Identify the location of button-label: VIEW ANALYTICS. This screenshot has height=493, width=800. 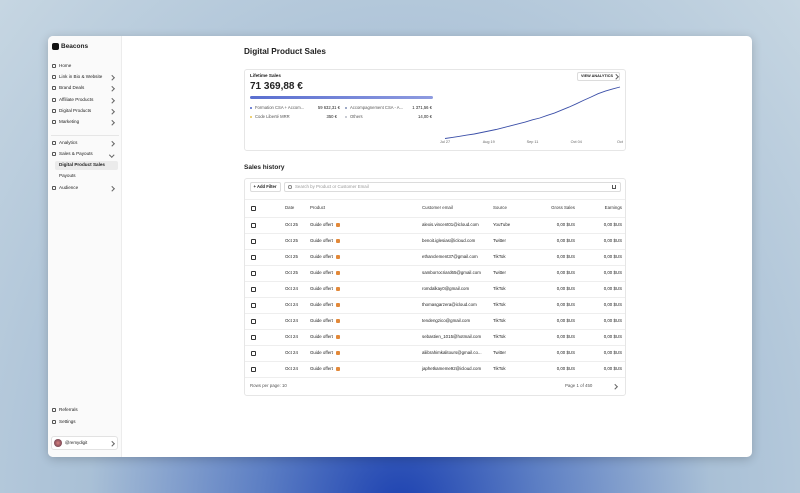
(597, 75).